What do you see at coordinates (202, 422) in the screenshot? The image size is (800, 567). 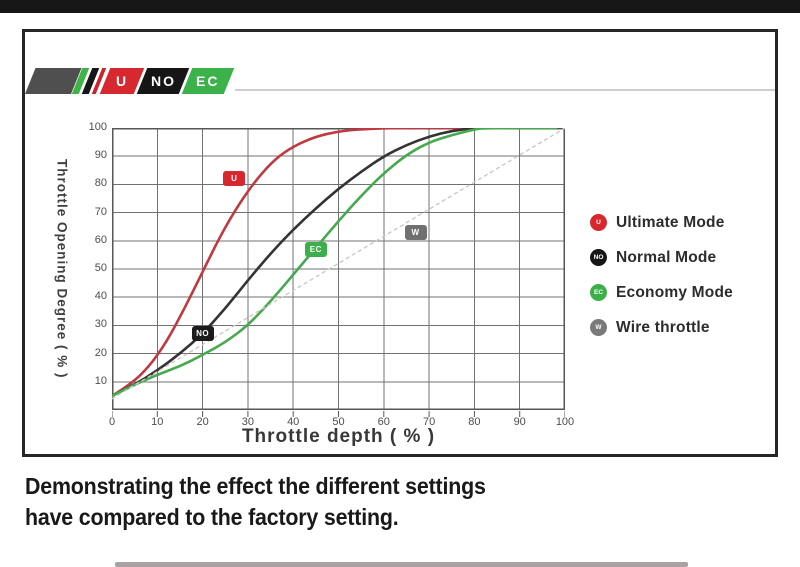 I see `x-tick-label: 20` at bounding box center [202, 422].